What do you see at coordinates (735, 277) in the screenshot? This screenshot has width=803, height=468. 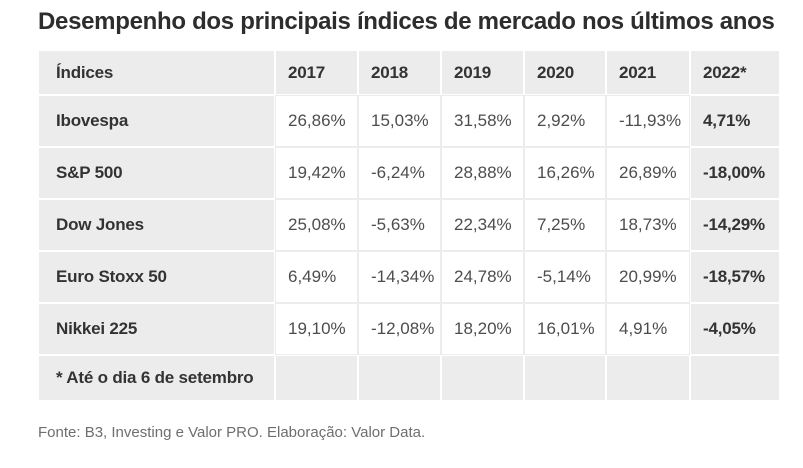 I see `cell-value-highlight: -18,57%` at bounding box center [735, 277].